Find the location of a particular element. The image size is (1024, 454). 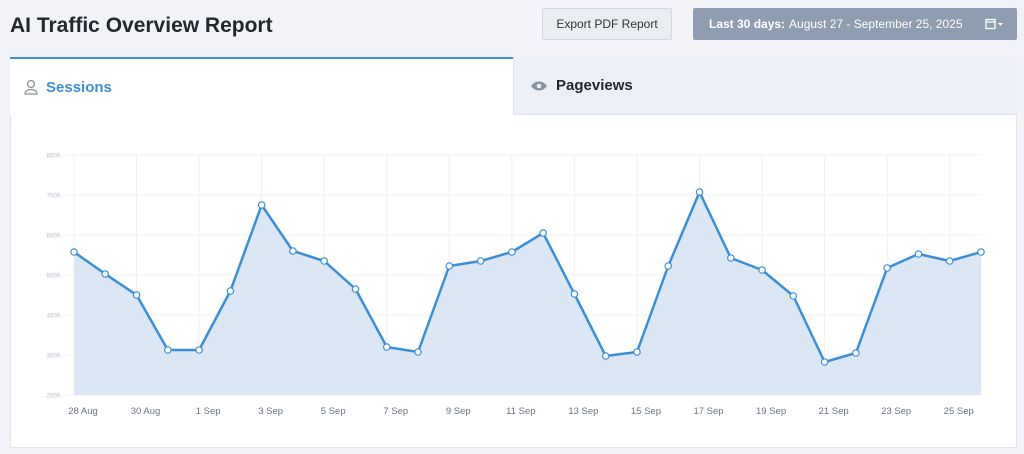

x-tick-label: 3 Sep is located at coordinates (270, 411).